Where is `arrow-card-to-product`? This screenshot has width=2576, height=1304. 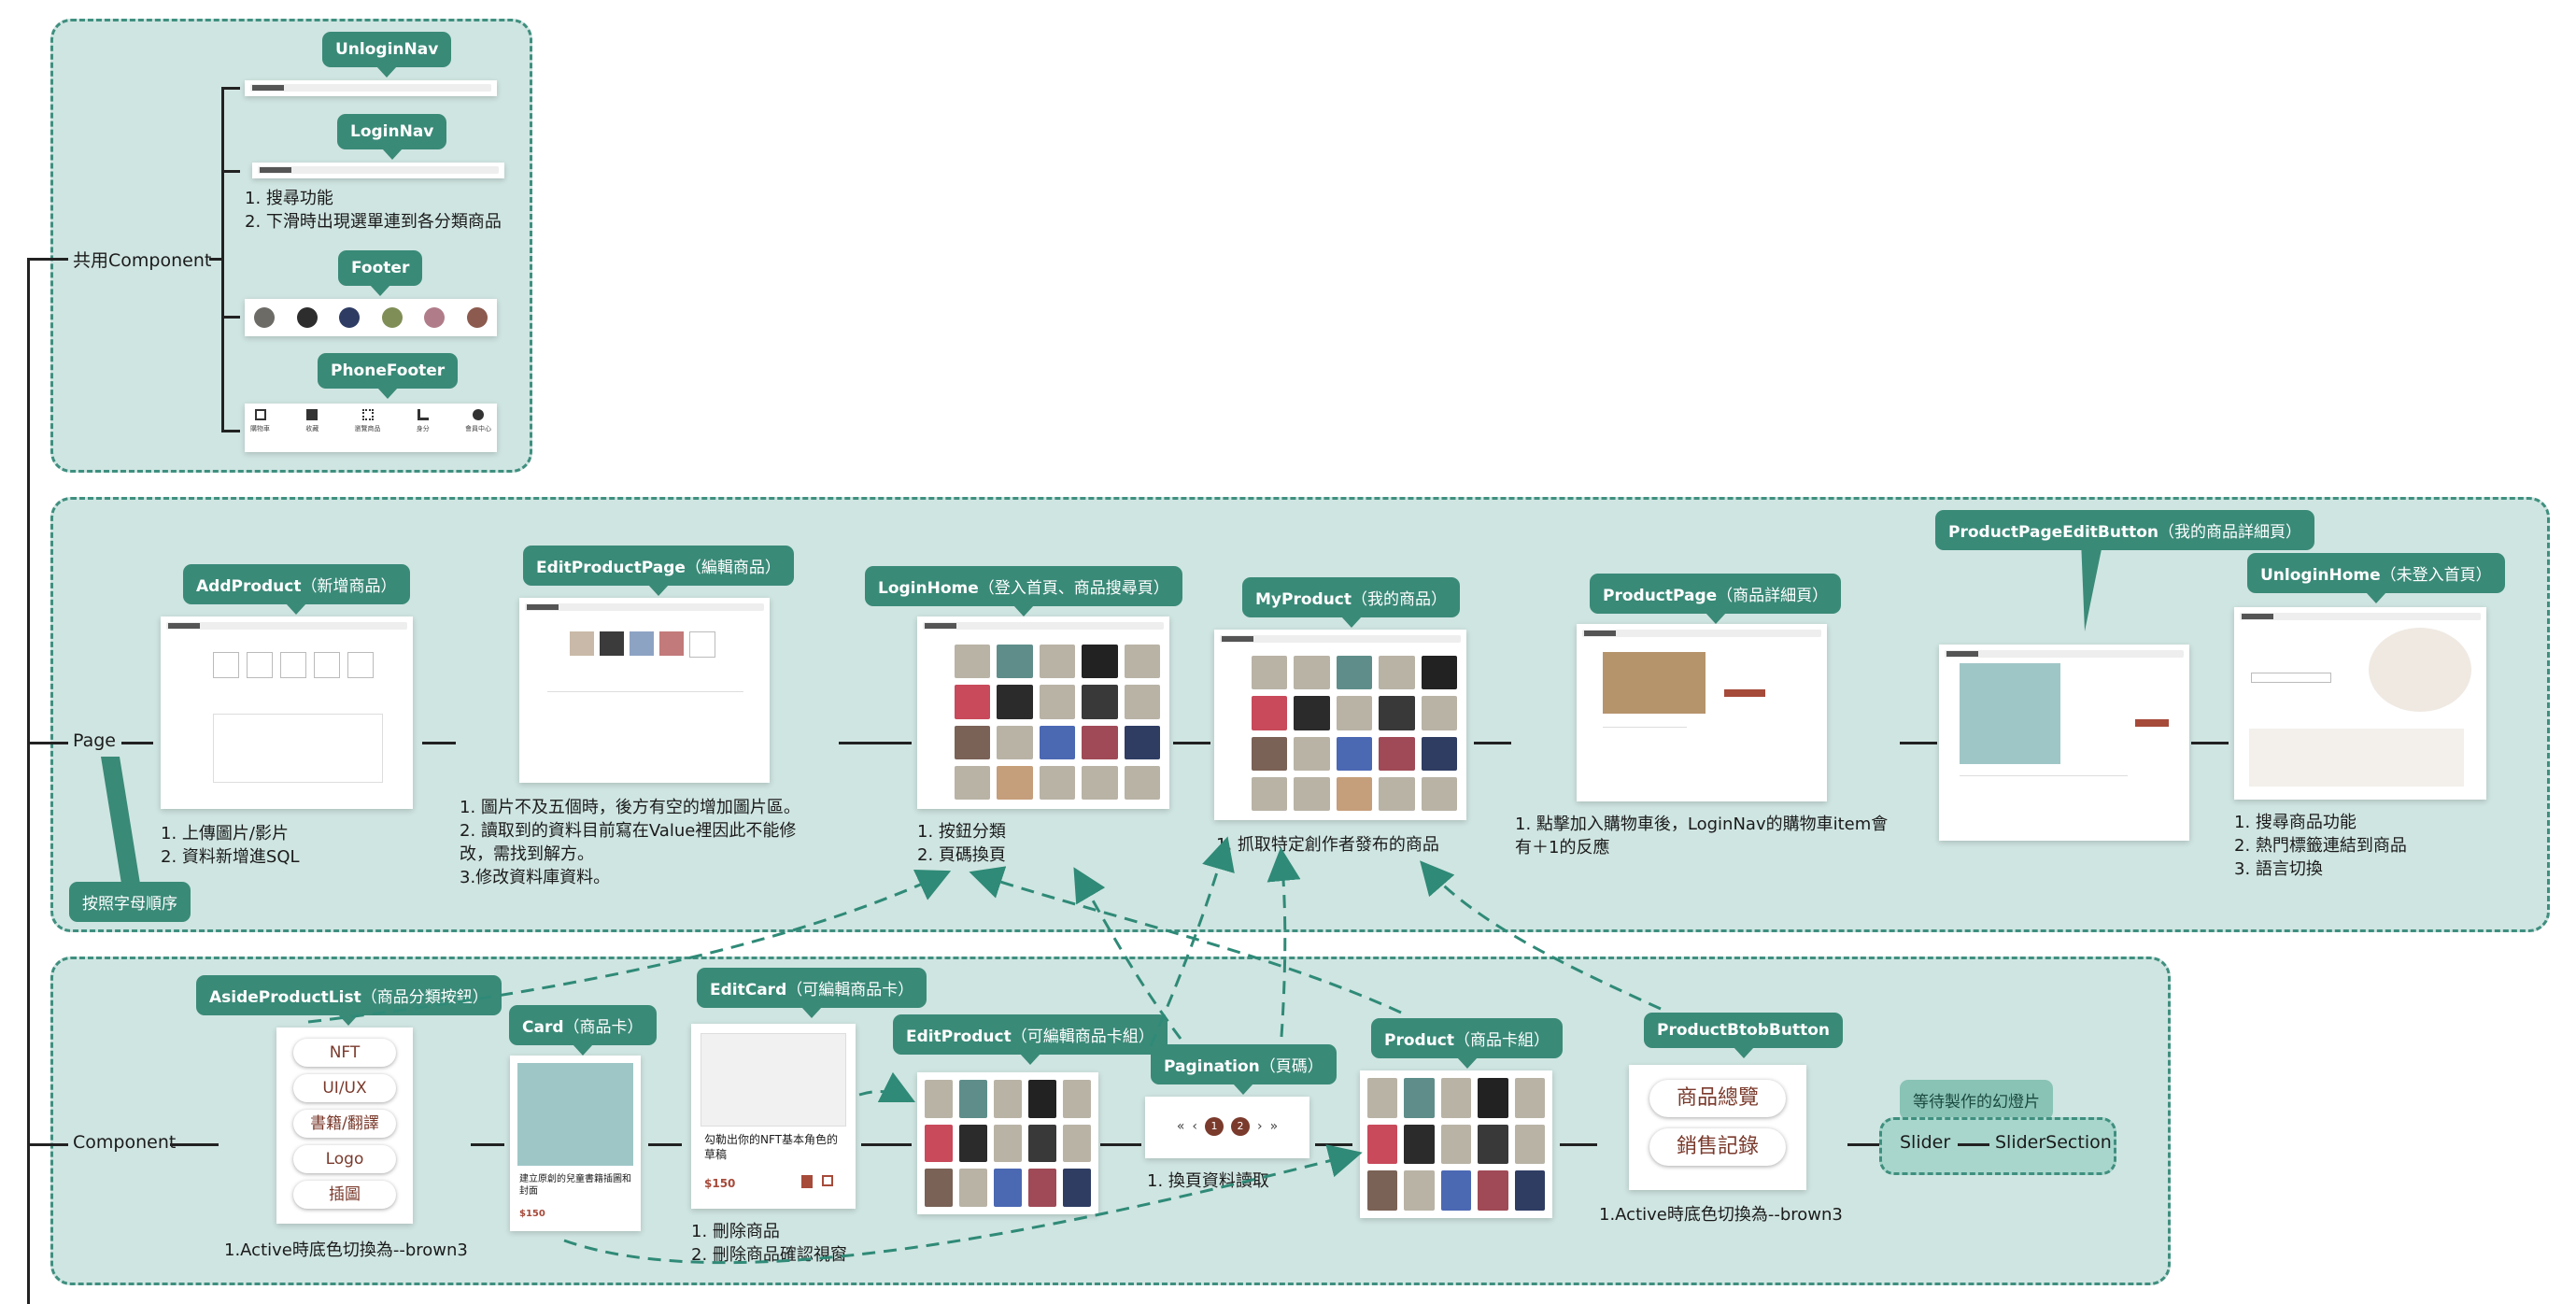
arrow-card-to-product is located at coordinates (963, 1204).